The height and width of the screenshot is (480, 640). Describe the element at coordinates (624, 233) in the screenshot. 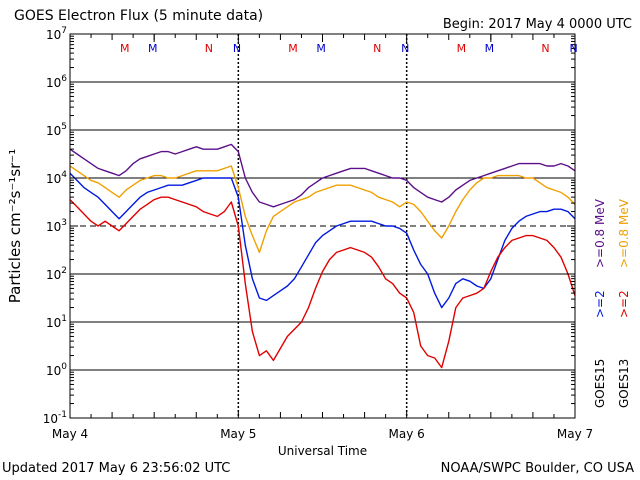

I see `legend-goes13-08mev: >=0.8 MeV` at that location.